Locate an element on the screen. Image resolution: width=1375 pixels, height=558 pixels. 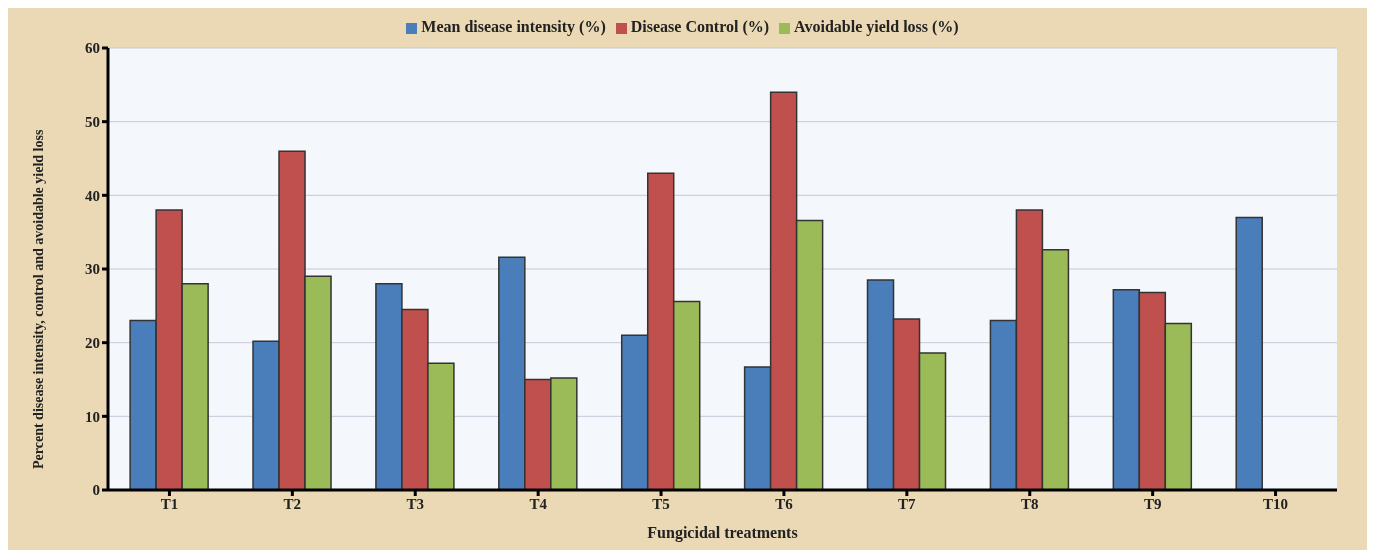
y-tick-label: 40 is located at coordinates (92, 195).